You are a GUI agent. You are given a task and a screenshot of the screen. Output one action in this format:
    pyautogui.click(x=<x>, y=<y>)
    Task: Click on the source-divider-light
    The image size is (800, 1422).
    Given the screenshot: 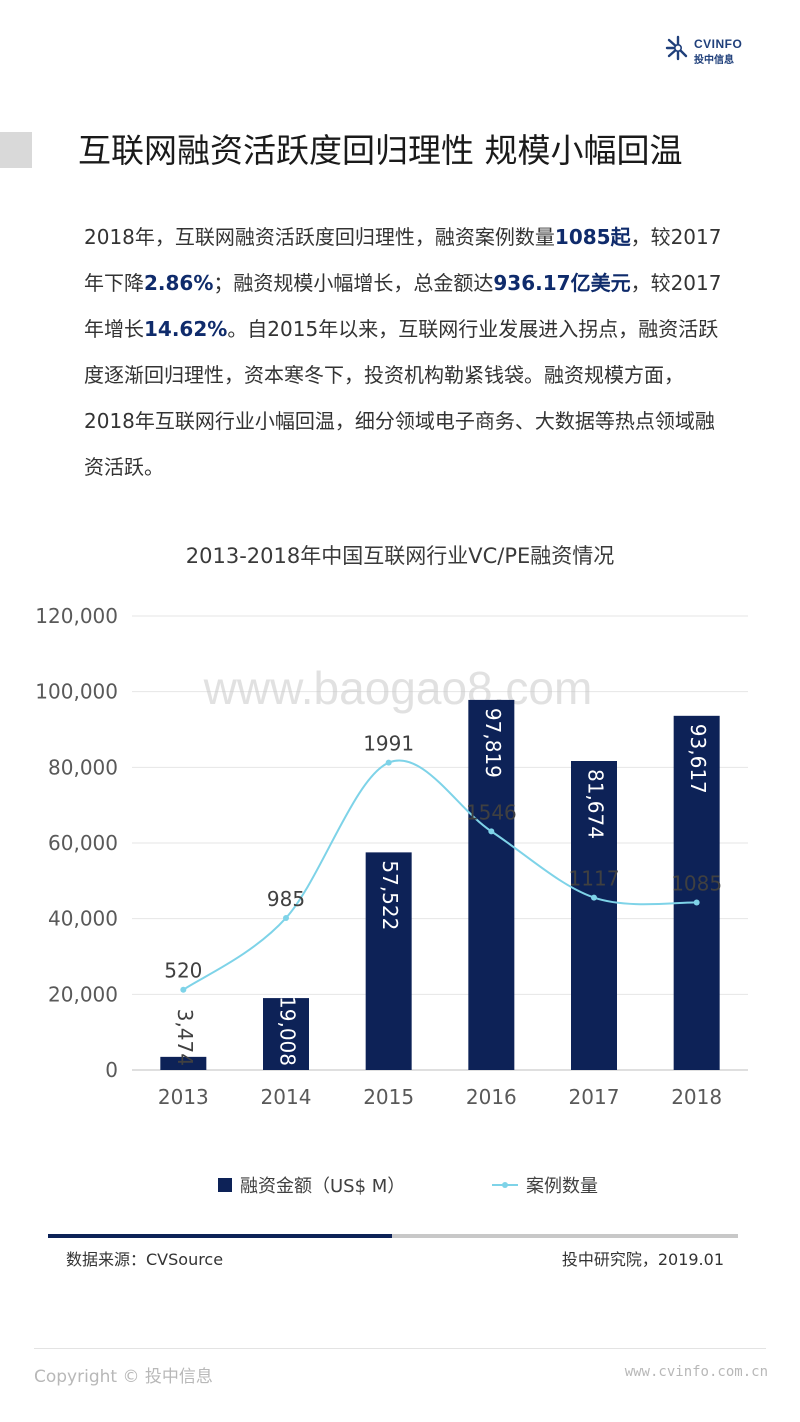 What is the action you would take?
    pyautogui.click(x=565, y=1236)
    